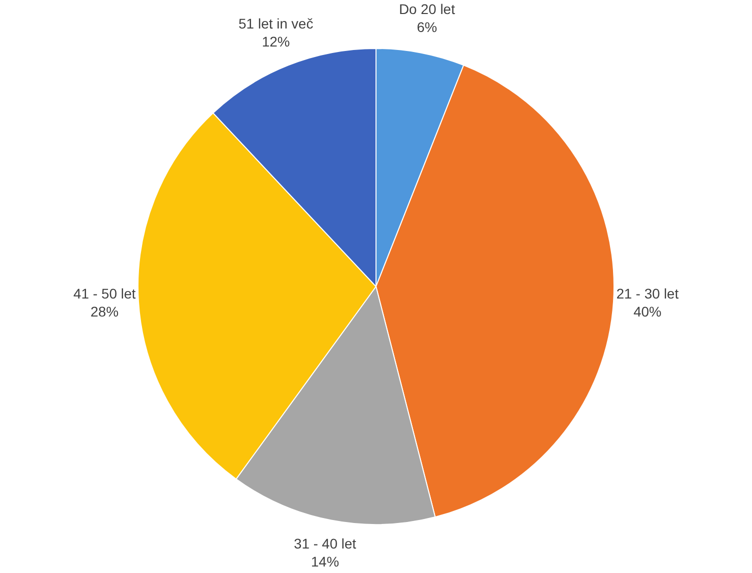 This screenshot has width=752, height=573. I want to click on slice-label: Do 20 let, so click(427, 9).